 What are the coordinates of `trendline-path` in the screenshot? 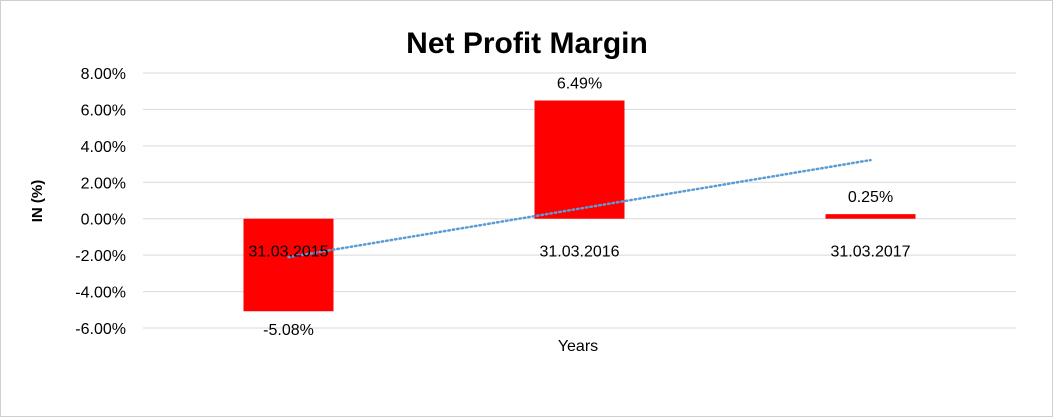 It's located at (579, 208).